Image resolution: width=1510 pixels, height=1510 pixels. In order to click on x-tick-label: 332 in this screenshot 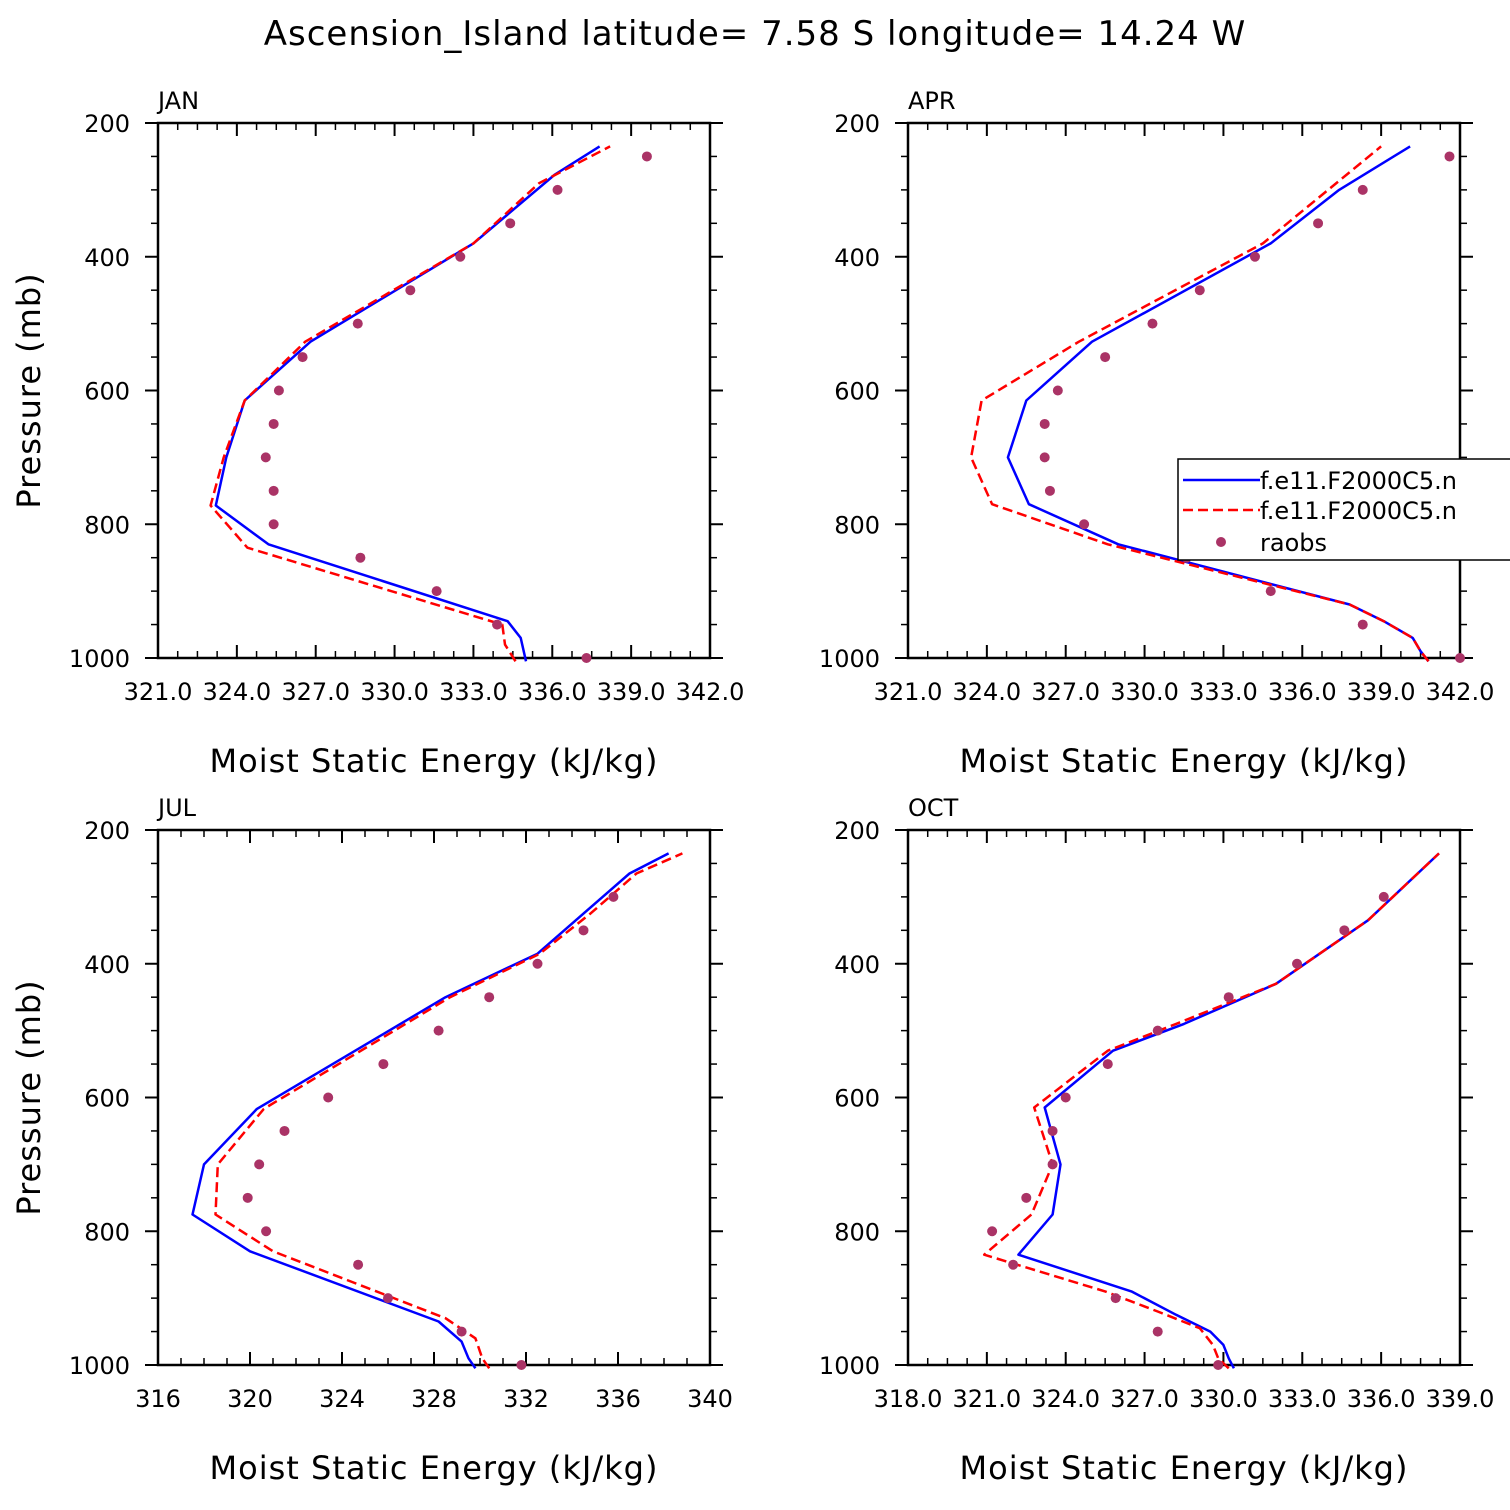, I will do `click(526, 1399)`.